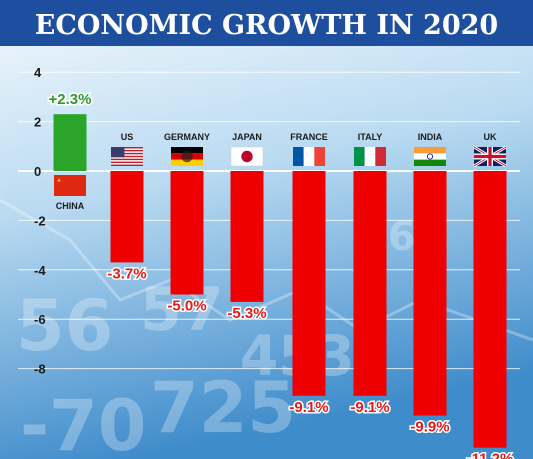 The image size is (533, 459). I want to click on flag-uk-icon, so click(490, 156).